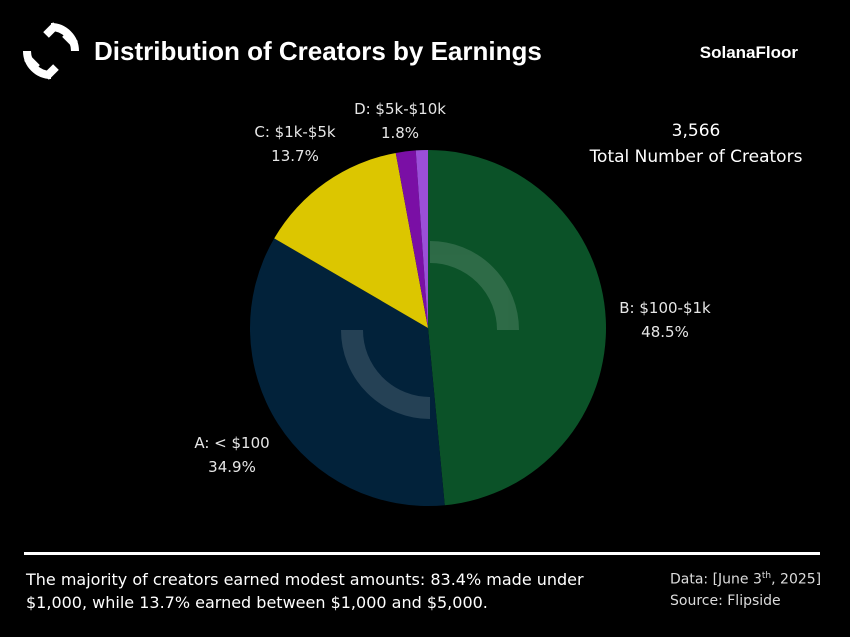  What do you see at coordinates (400, 133) in the screenshot?
I see `slice-value-3: 1.8%` at bounding box center [400, 133].